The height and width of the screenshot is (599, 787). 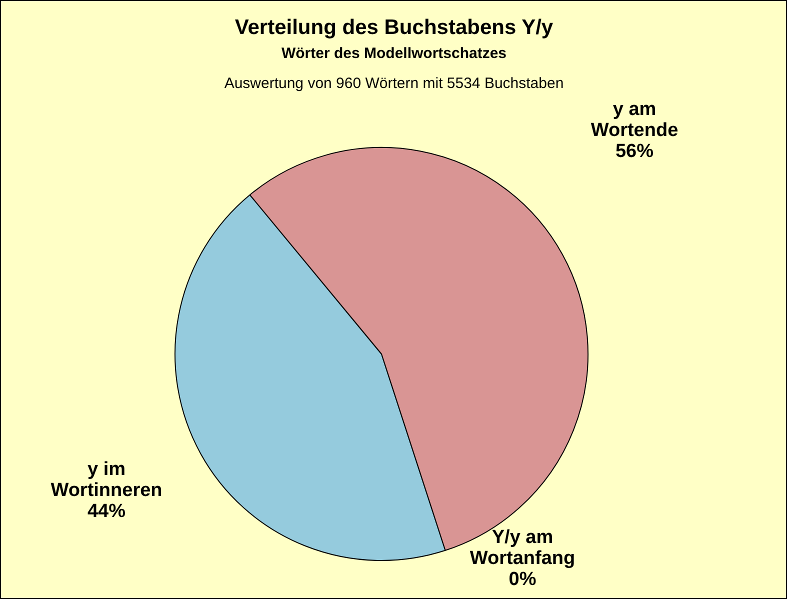 What do you see at coordinates (634, 120) in the screenshot?
I see `slice-label: y am Wortende` at bounding box center [634, 120].